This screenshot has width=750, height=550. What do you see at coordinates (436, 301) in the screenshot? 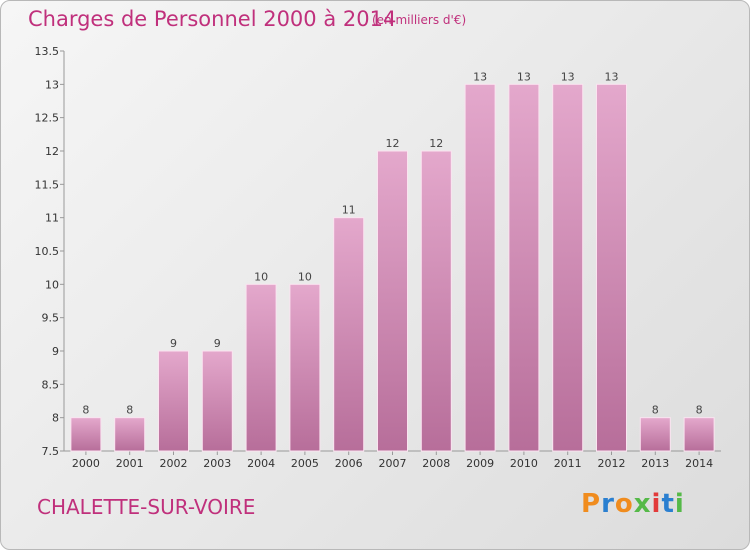
I see `bar-2008` at bounding box center [436, 301].